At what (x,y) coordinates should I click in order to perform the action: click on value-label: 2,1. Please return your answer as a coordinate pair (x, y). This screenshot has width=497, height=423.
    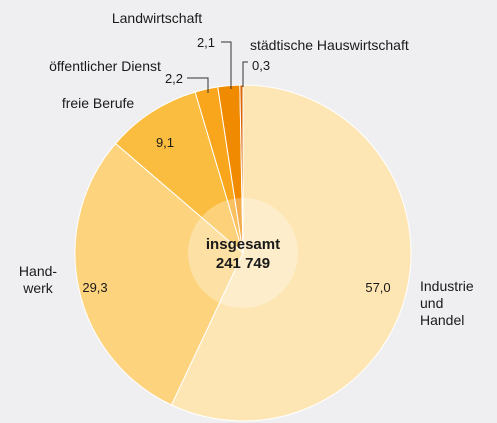
    Looking at the image, I should click on (206, 42).